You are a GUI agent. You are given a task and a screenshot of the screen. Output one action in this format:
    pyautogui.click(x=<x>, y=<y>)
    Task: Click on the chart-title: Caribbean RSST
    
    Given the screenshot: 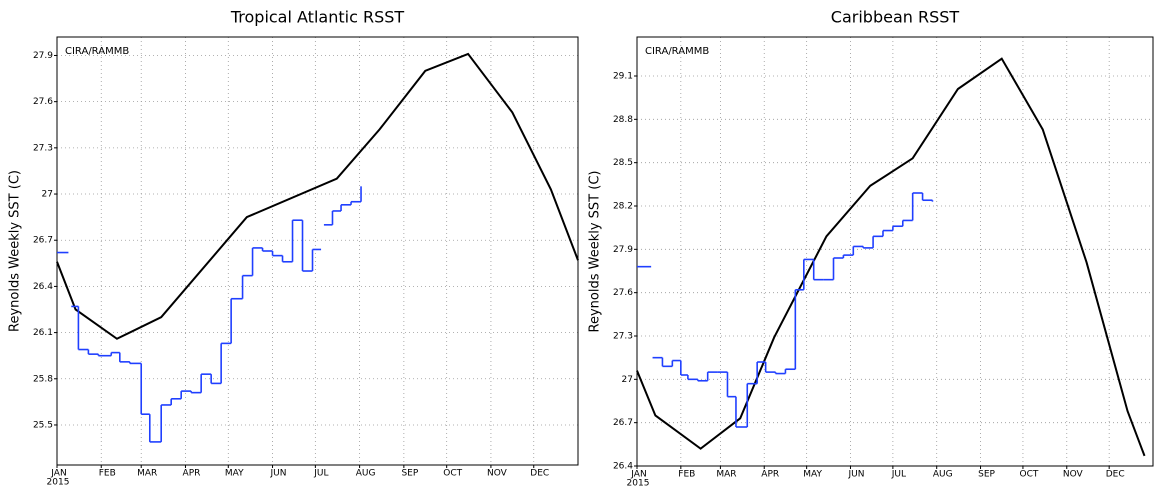 What is the action you would take?
    pyautogui.click(x=895, y=17)
    